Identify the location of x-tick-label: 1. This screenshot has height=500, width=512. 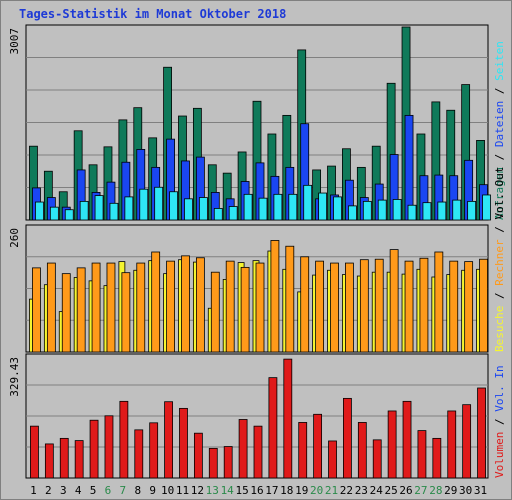
(33, 490).